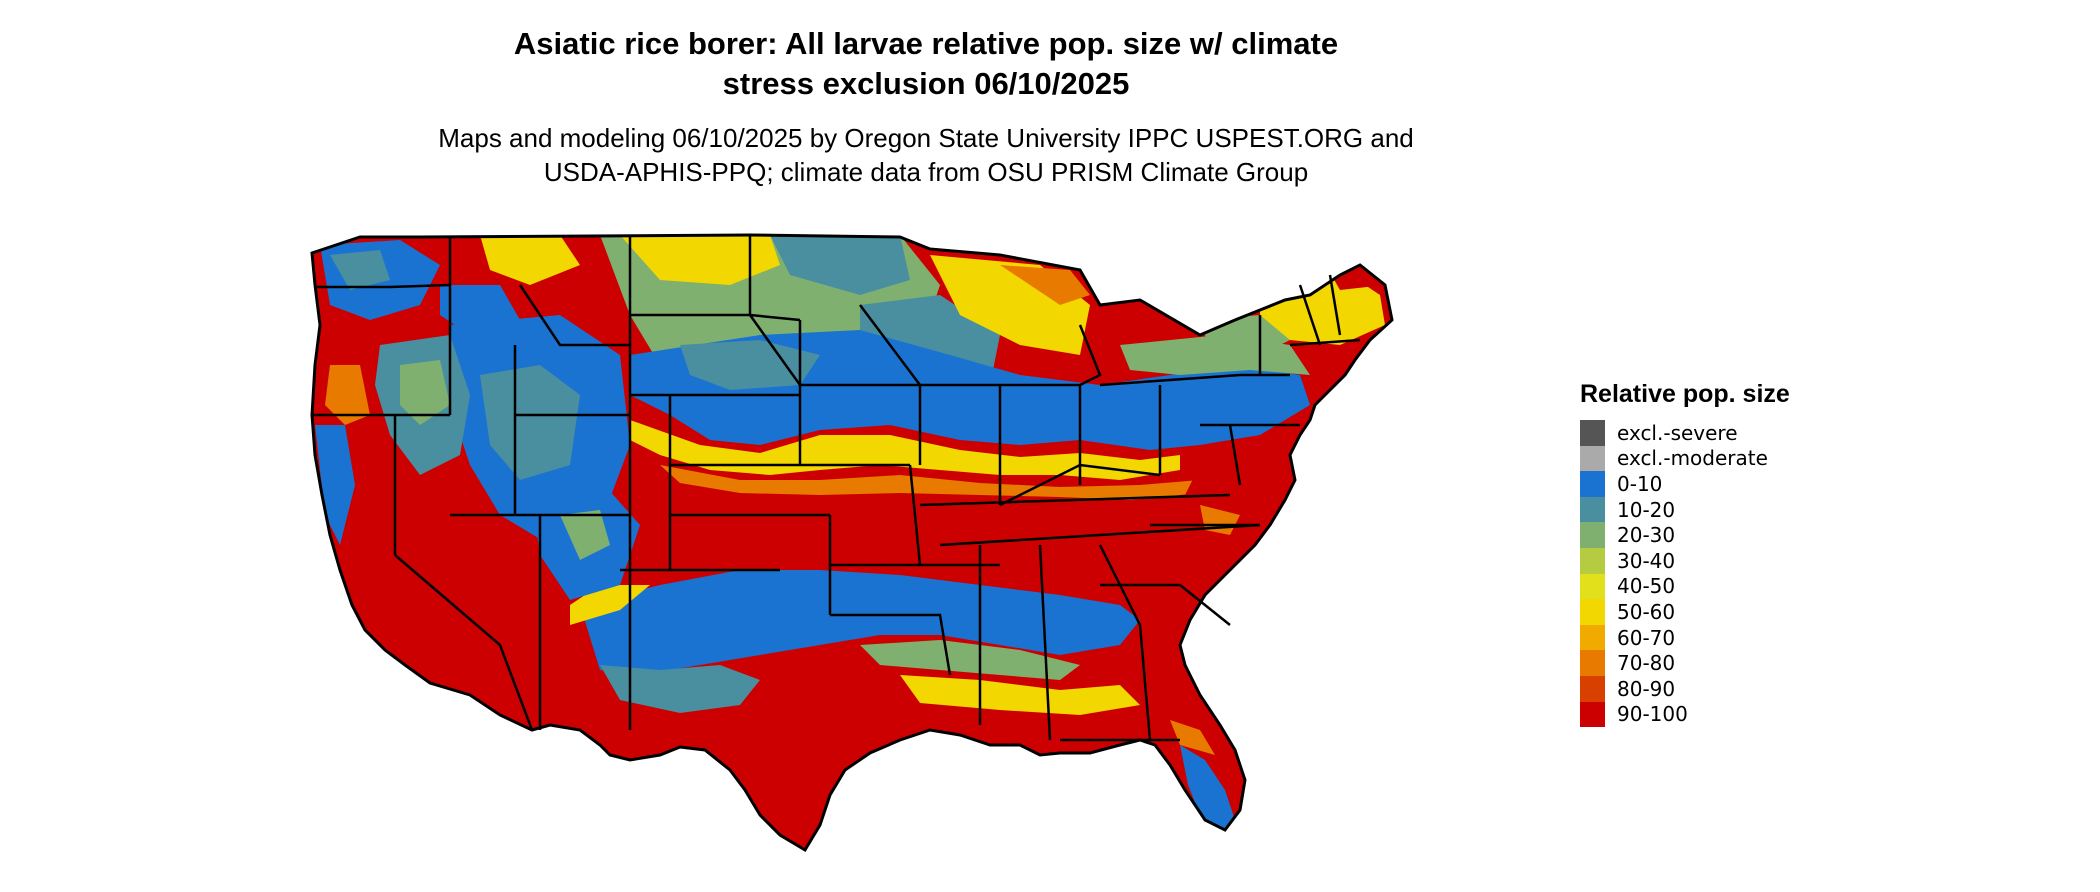  I want to click on legend-item: 10-20, so click(1685, 509).